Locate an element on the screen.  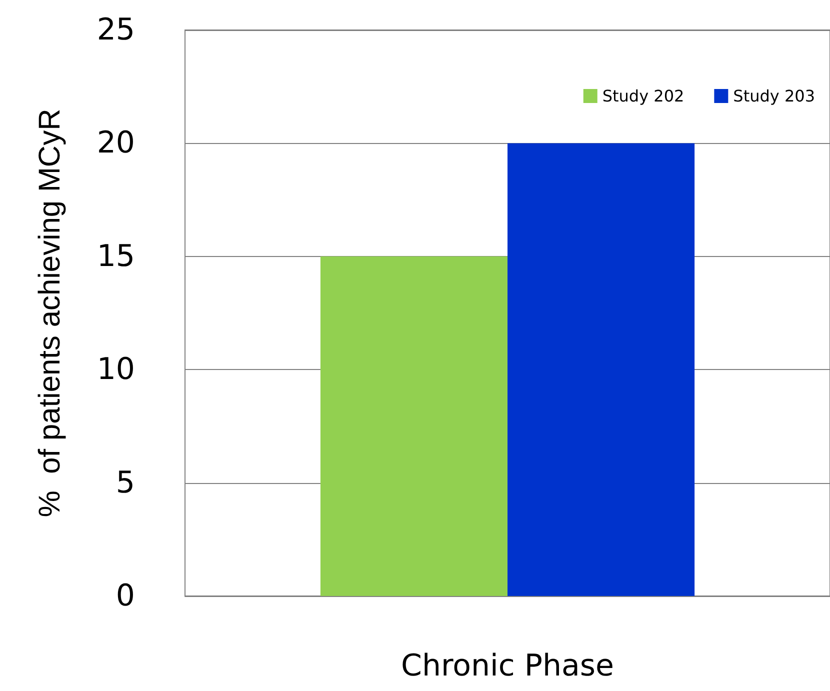
y-tick-label: 25 is located at coordinates (115, 30).